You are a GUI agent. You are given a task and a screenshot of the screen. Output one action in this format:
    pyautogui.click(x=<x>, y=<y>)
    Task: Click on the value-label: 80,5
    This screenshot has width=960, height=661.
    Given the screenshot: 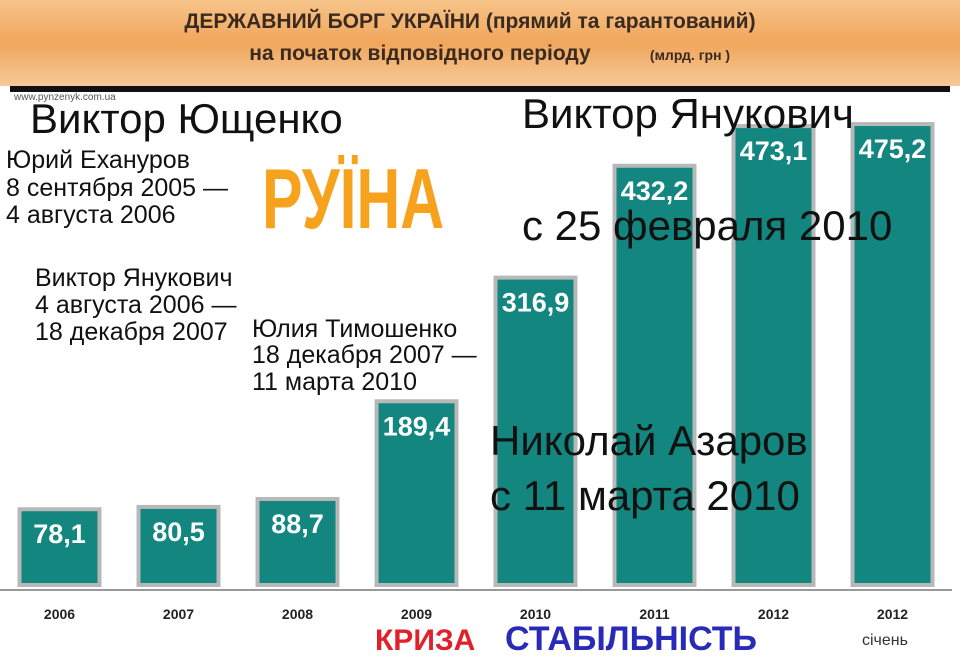 What is the action you would take?
    pyautogui.click(x=178, y=532)
    